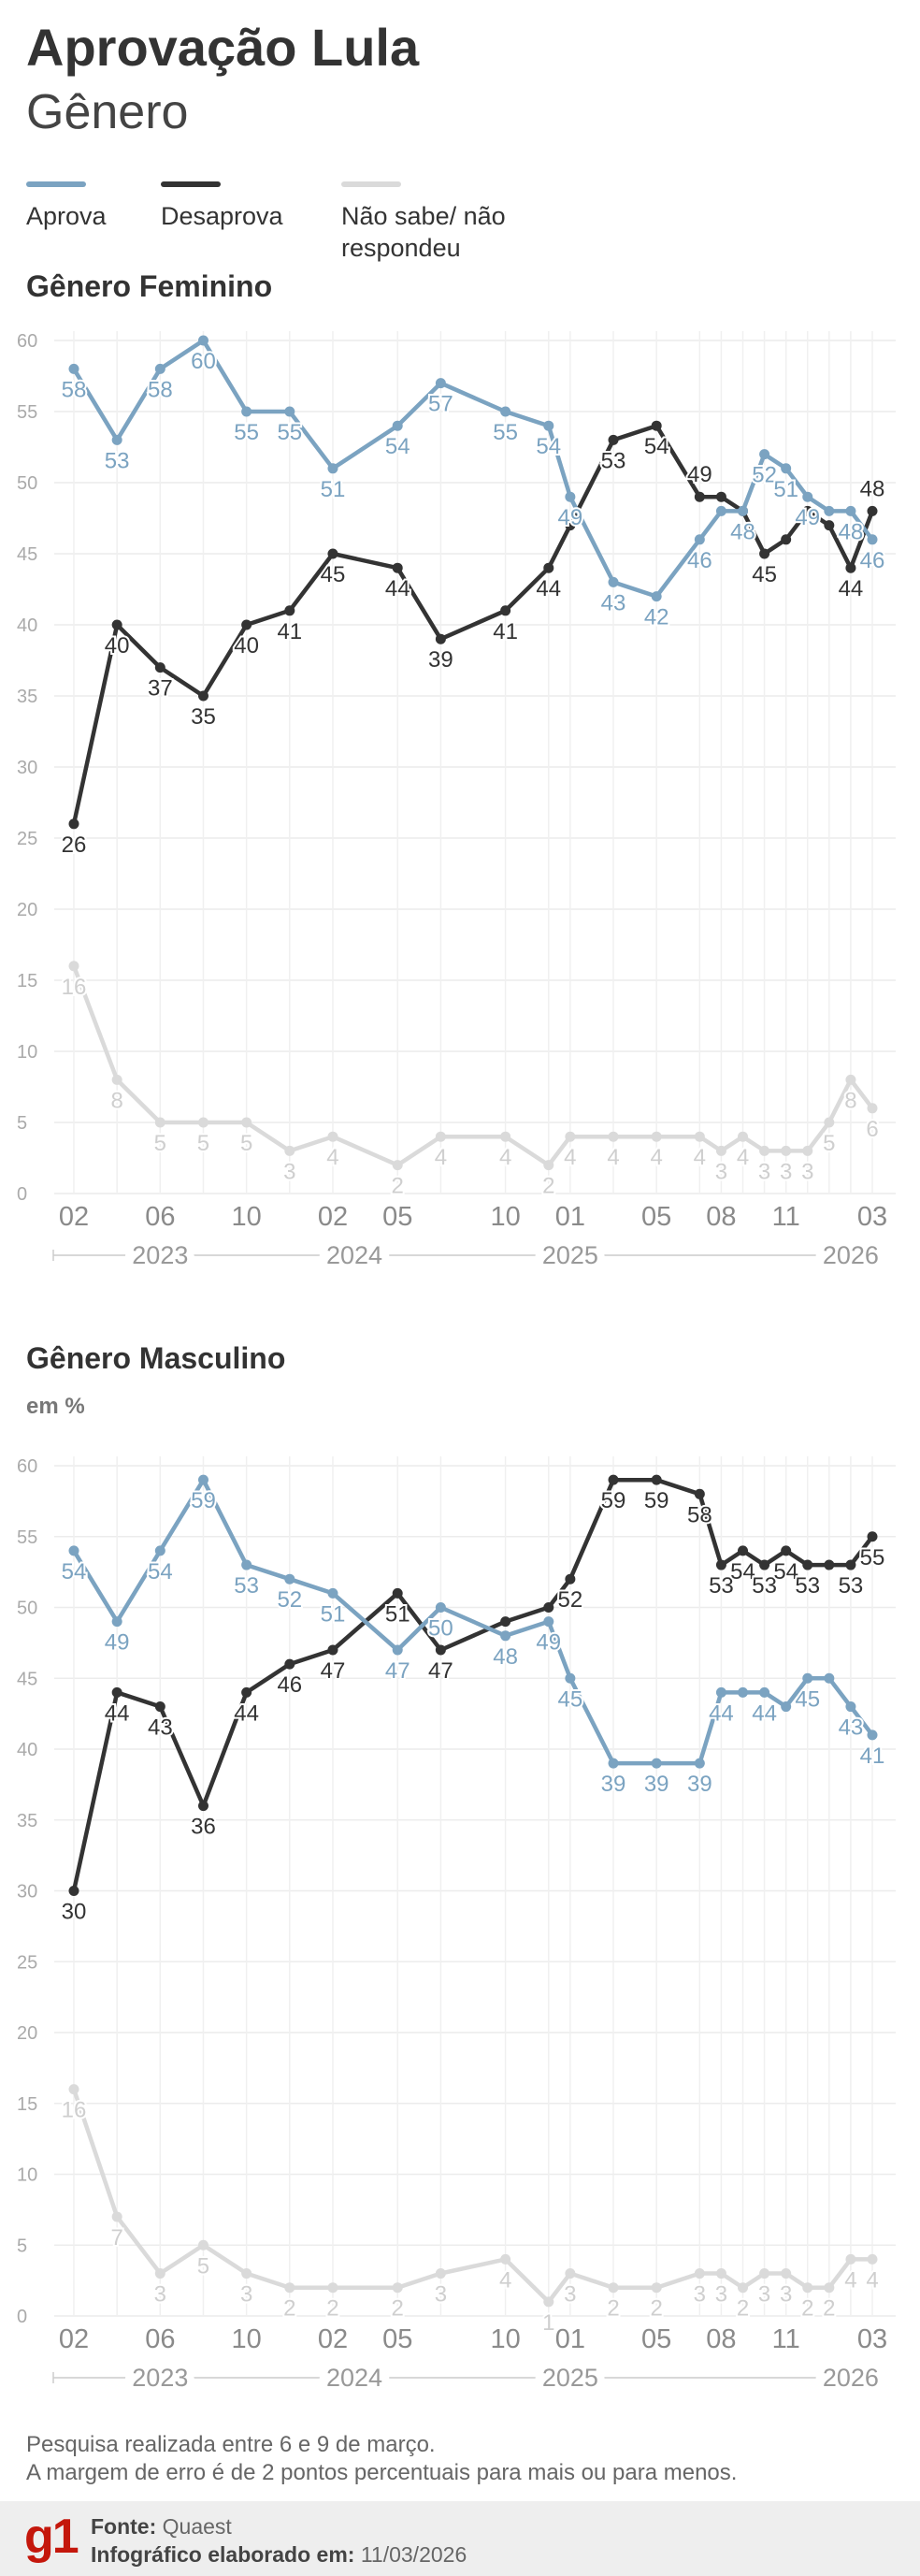  I want to click on x-tick-label: 11, so click(786, 2339).